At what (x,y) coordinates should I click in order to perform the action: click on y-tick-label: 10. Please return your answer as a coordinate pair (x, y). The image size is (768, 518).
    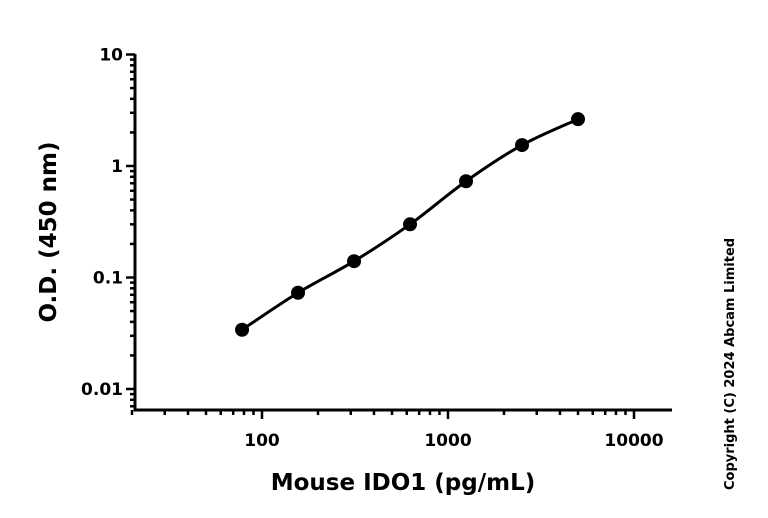
    Looking at the image, I should click on (111, 56).